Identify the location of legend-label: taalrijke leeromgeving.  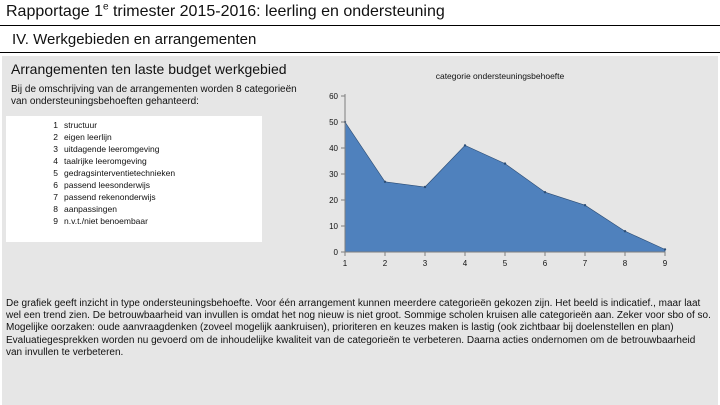
(105, 161).